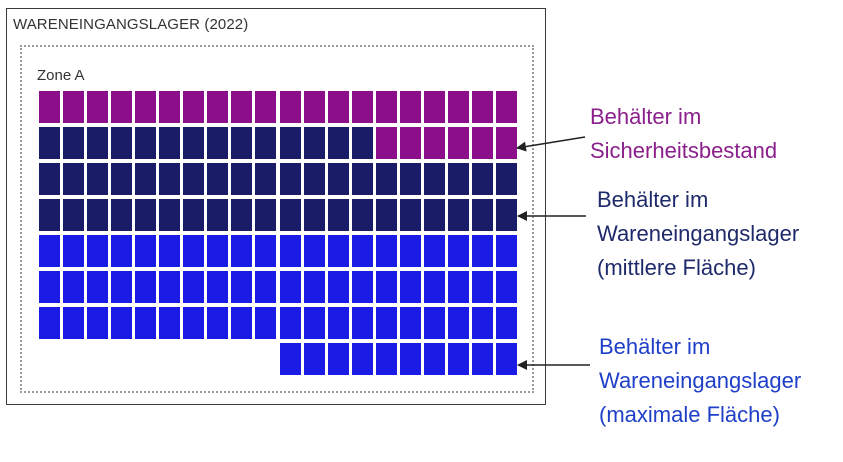 Image resolution: width=843 pixels, height=462 pixels. I want to click on panel-title: WARENEINGANGSLAGER (2022), so click(131, 24).